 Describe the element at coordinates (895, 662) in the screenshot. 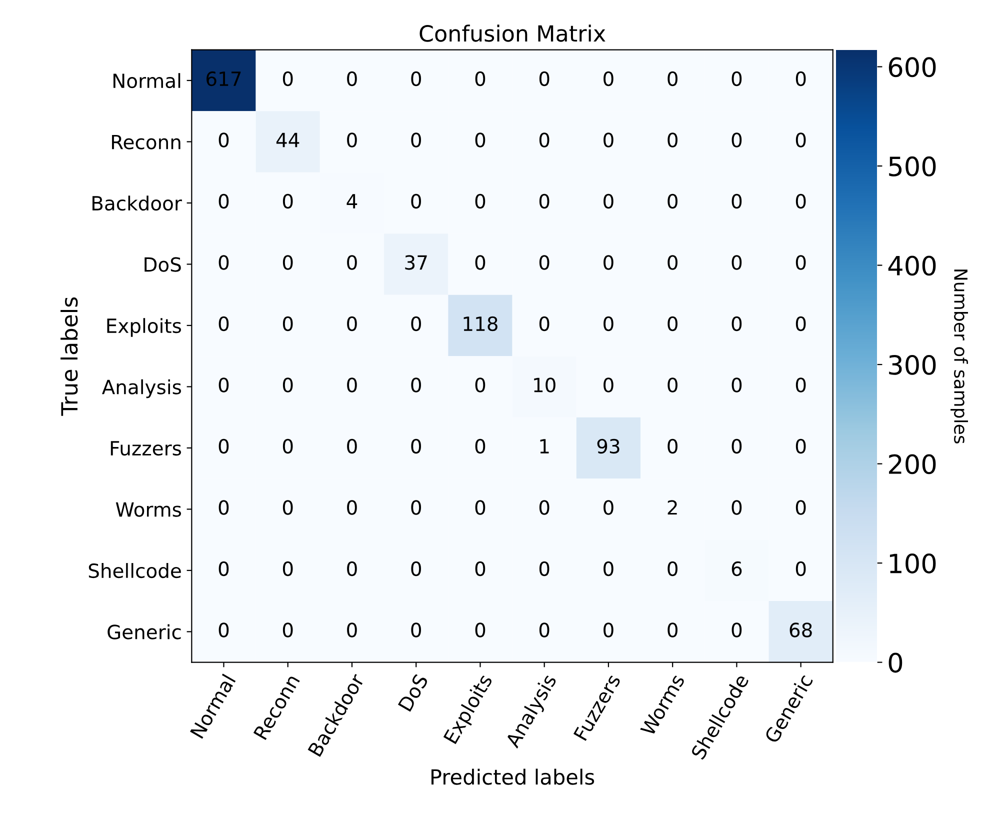

I see `color-bar-label: 0` at that location.